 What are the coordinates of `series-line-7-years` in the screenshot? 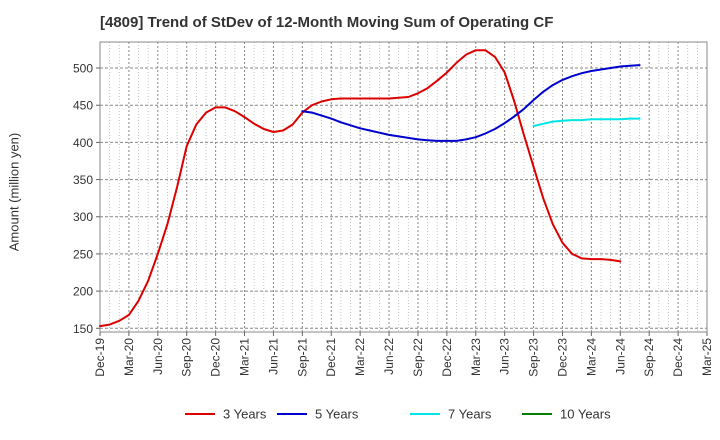 It's located at (586, 122).